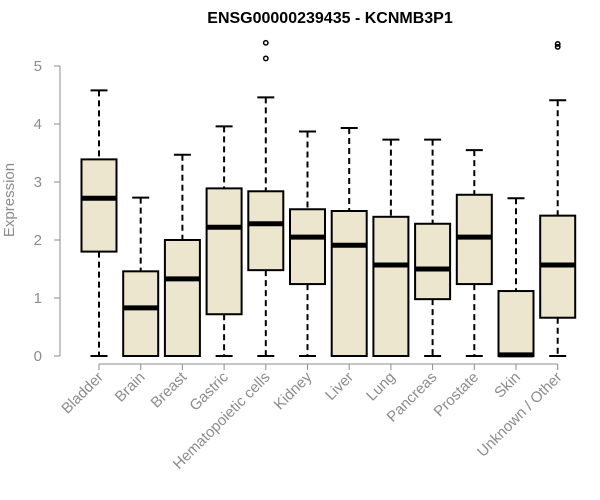 The image size is (600, 500). What do you see at coordinates (38, 182) in the screenshot?
I see `y-tick-label: 3` at bounding box center [38, 182].